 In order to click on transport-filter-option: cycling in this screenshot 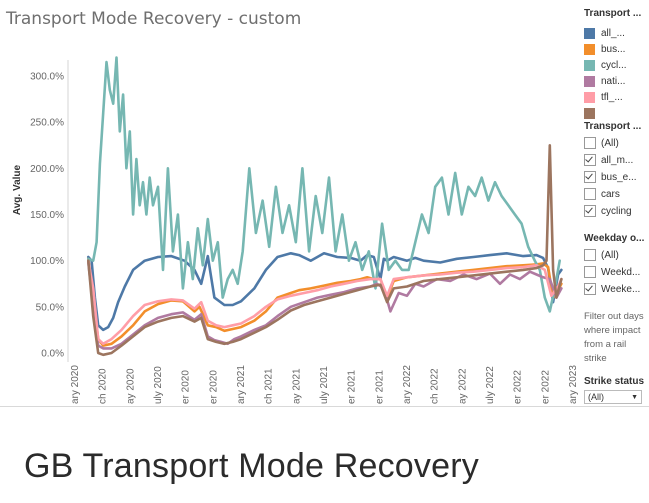, I will do `click(608, 211)`.